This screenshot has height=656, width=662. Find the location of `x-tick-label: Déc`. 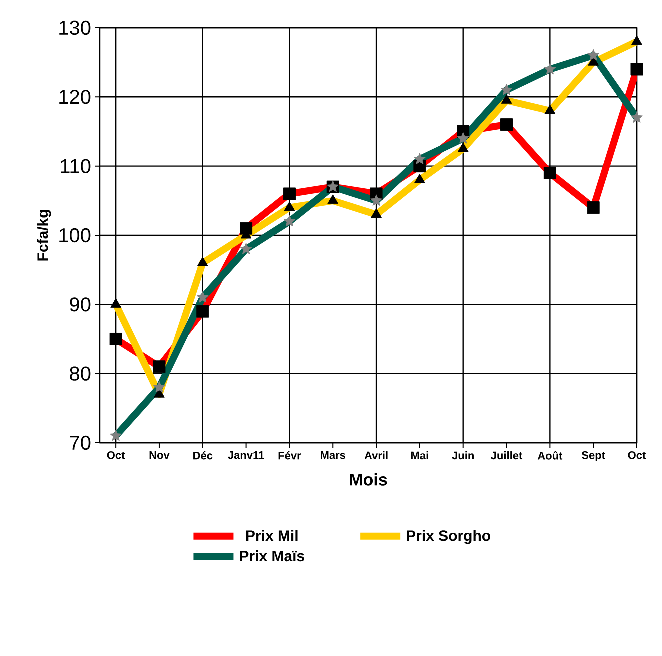

x-tick-label: Déc is located at coordinates (203, 456).